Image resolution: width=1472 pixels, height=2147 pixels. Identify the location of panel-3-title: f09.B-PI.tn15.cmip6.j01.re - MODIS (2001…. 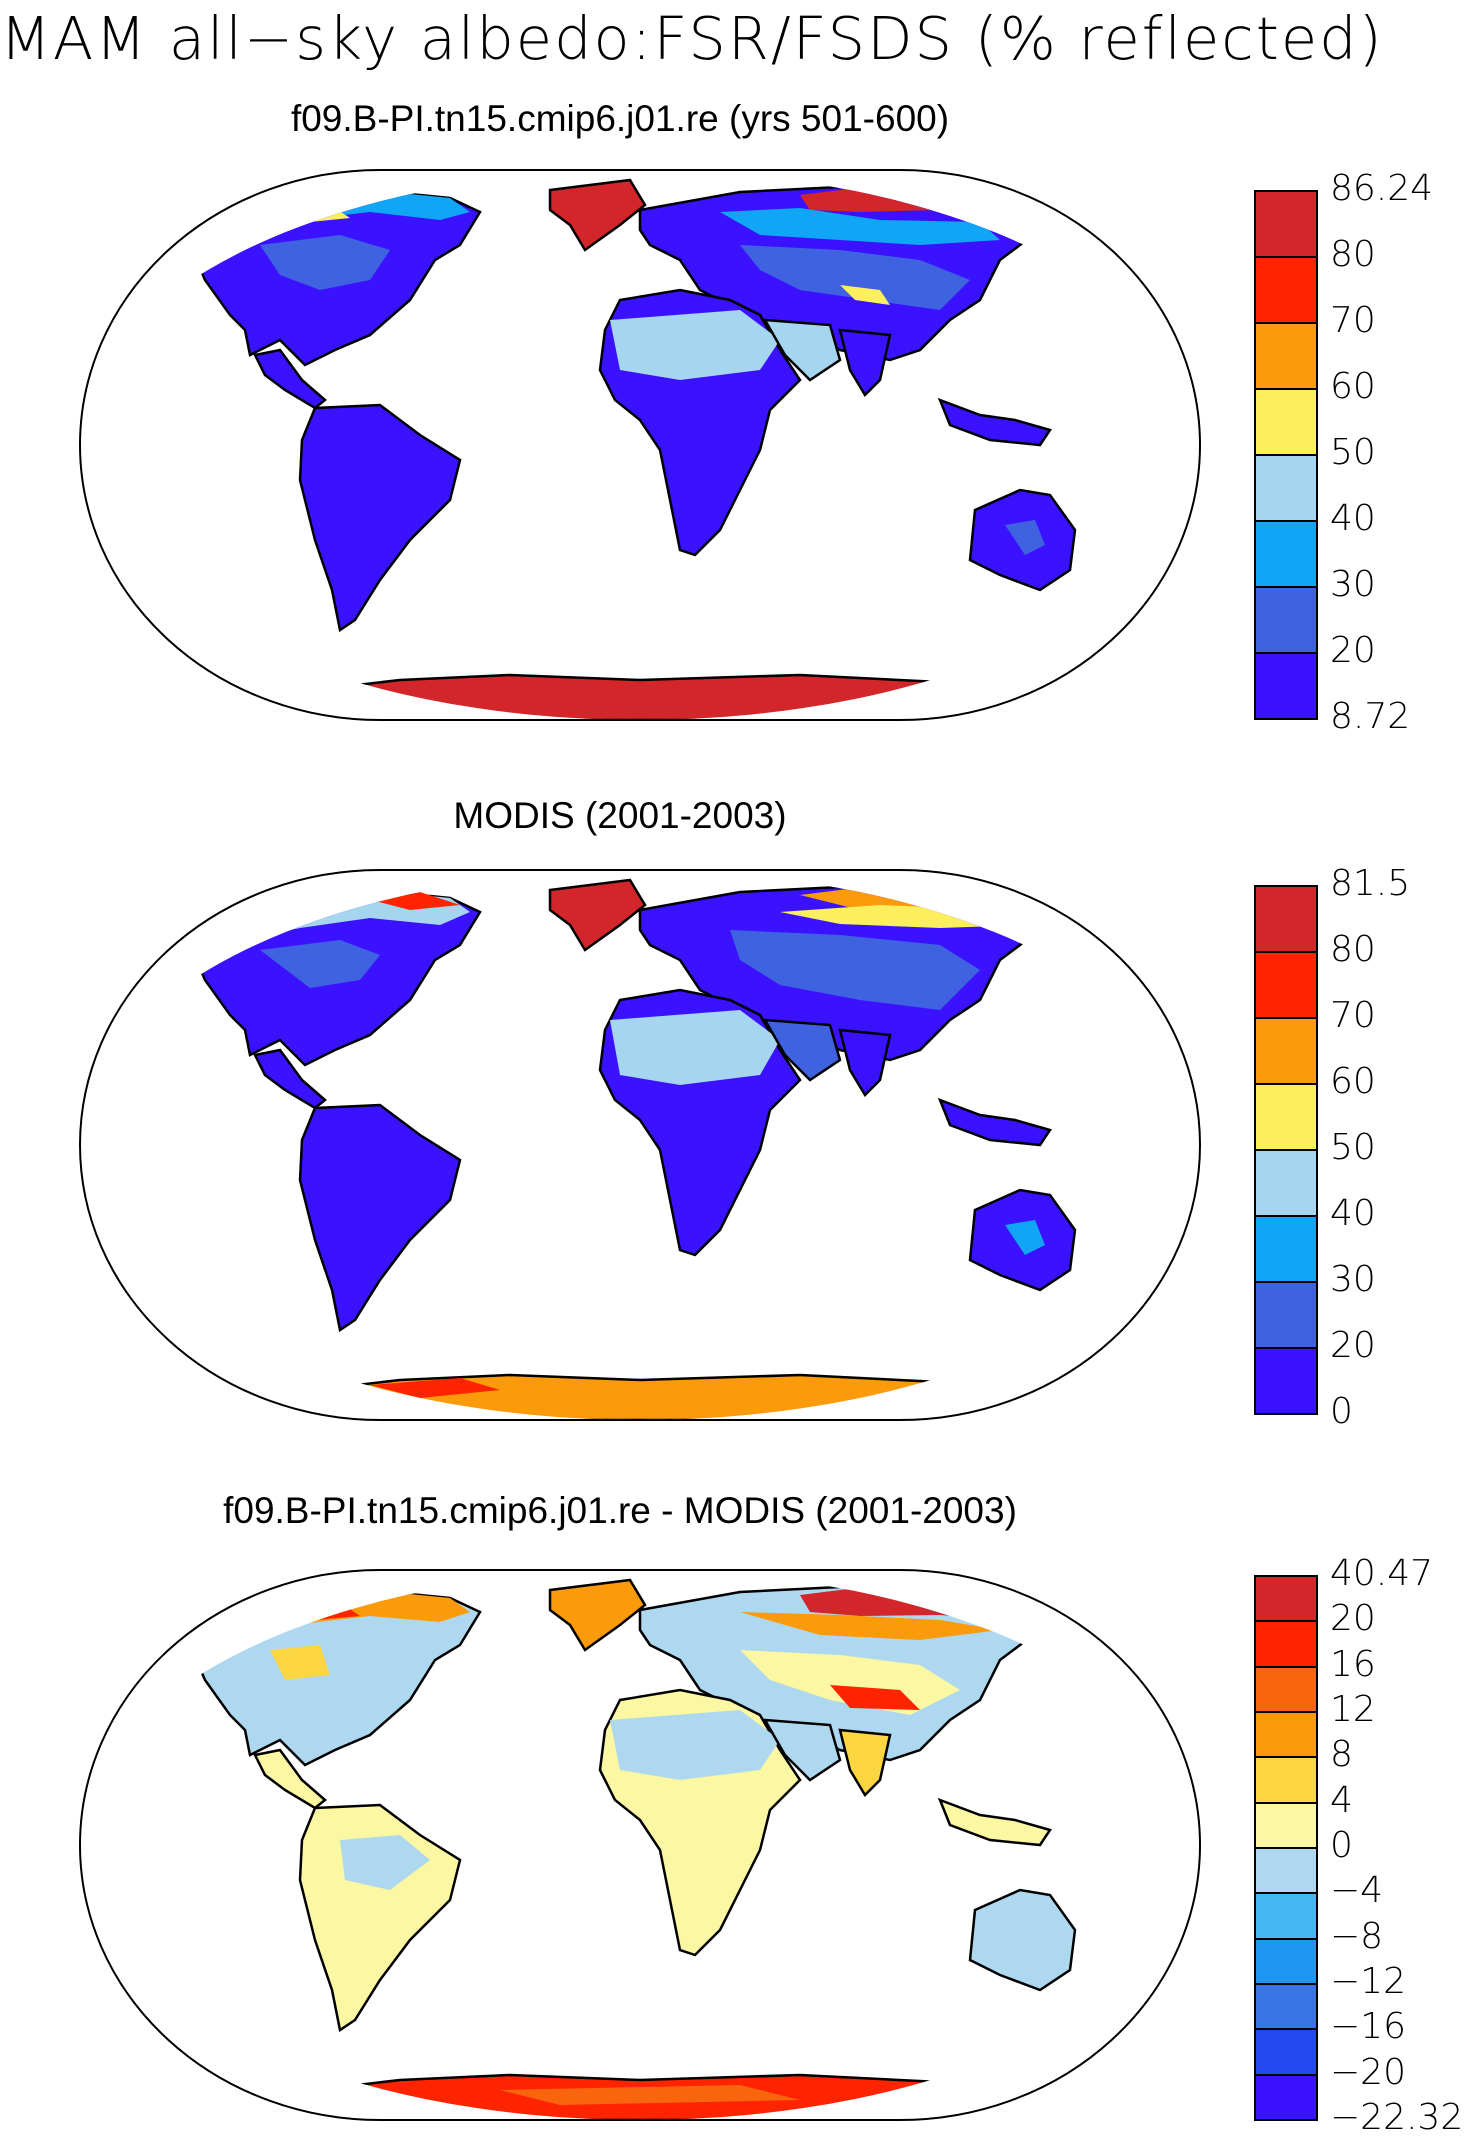
(620, 1510).